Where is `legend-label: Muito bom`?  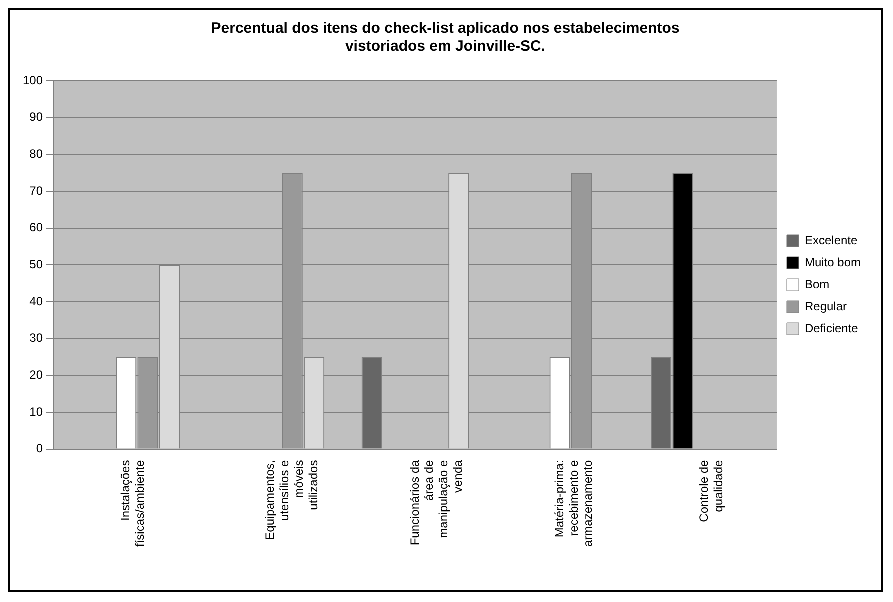
legend-label: Muito bom is located at coordinates (833, 262).